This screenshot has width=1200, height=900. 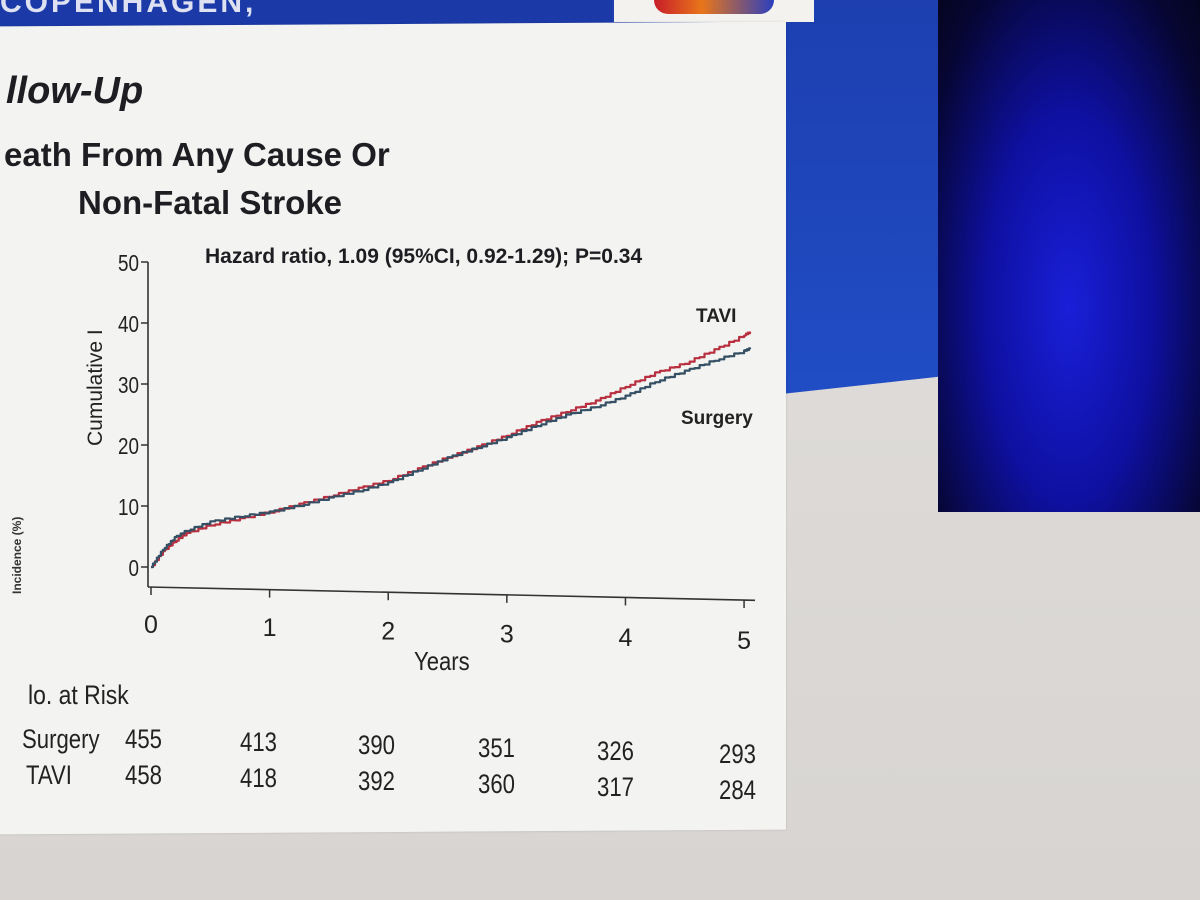 I want to click on x-axis-line, so click(x=451, y=594).